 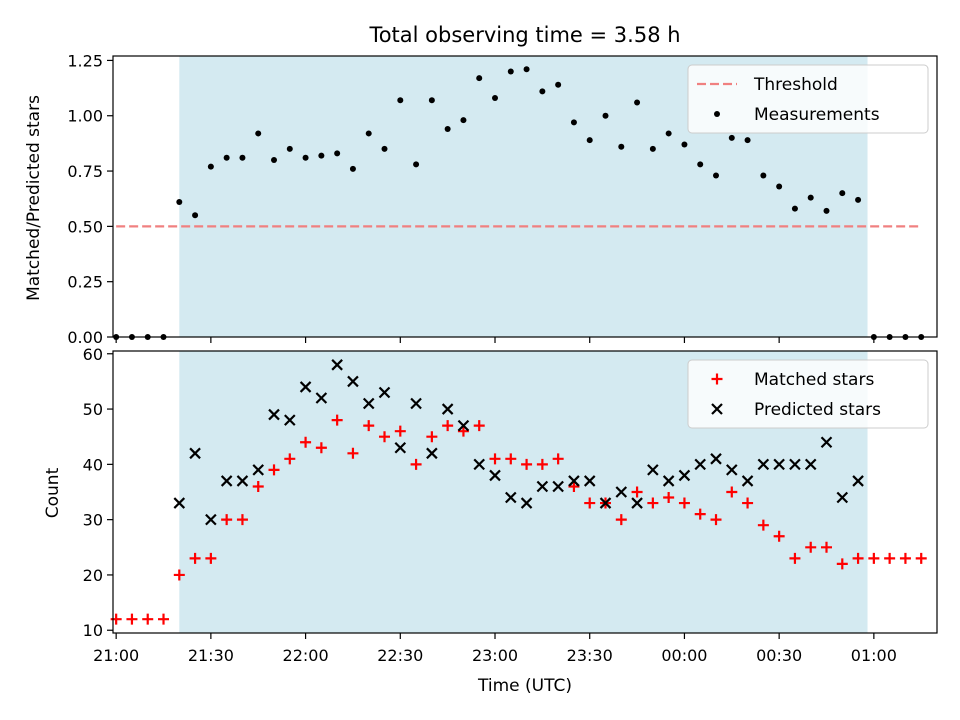 What do you see at coordinates (93, 409) in the screenshot?
I see `y-tick-label: 50` at bounding box center [93, 409].